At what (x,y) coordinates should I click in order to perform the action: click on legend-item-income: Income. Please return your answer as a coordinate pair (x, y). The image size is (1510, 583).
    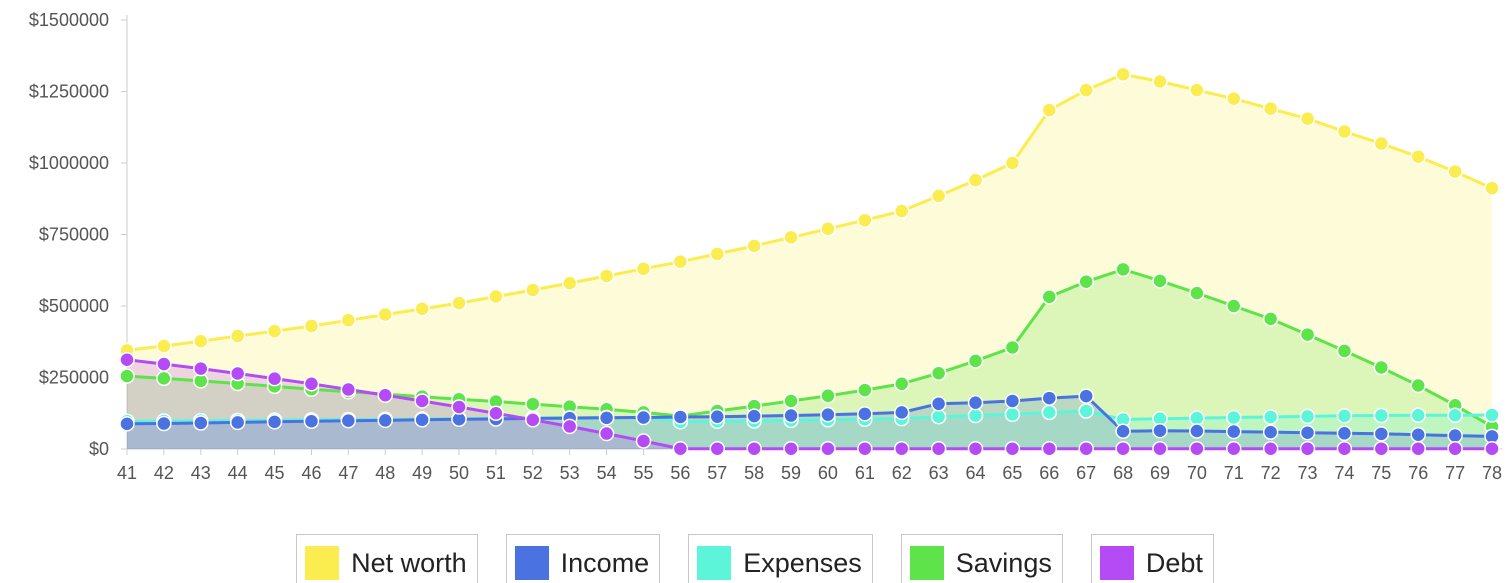
    Looking at the image, I should click on (583, 558).